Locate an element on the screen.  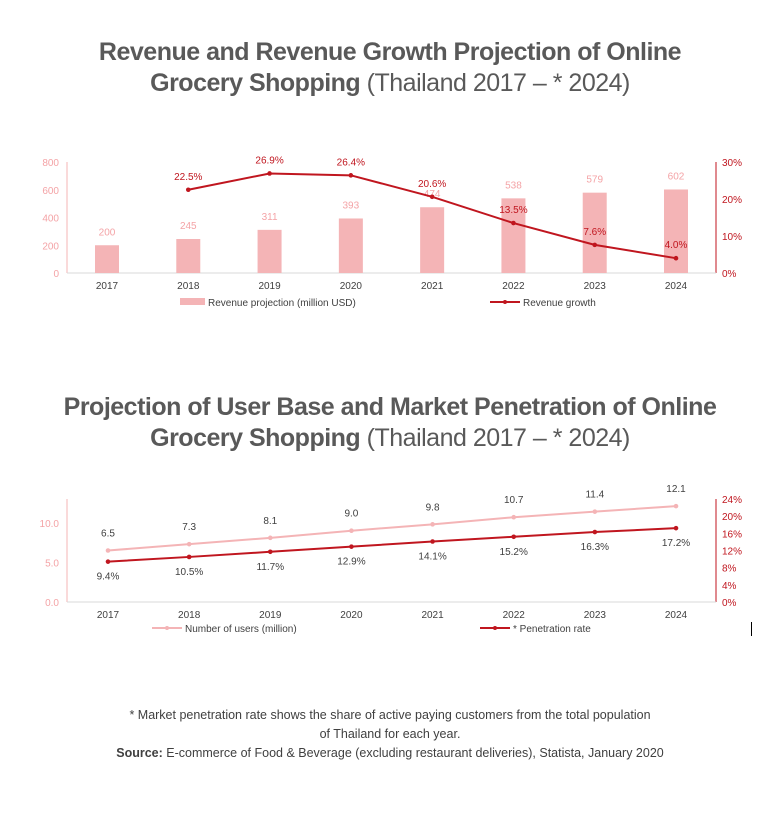
bar-data-label: 393 is located at coordinates (351, 205).